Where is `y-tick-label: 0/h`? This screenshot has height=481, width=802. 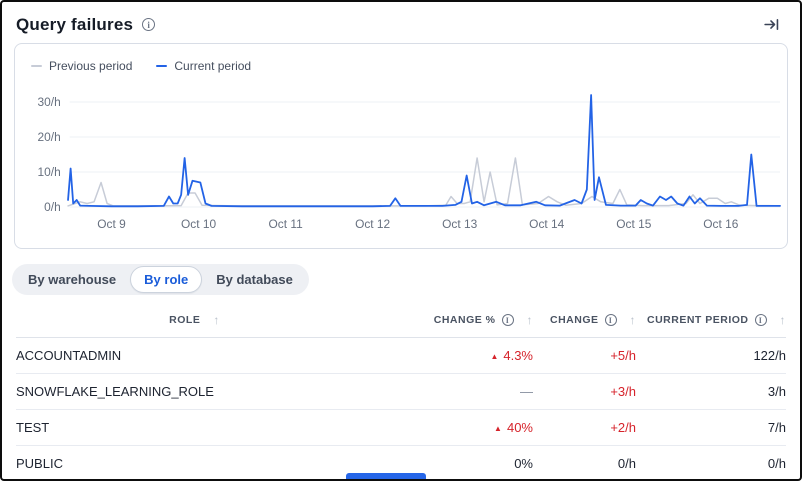
y-tick-label: 0/h is located at coordinates (52, 207).